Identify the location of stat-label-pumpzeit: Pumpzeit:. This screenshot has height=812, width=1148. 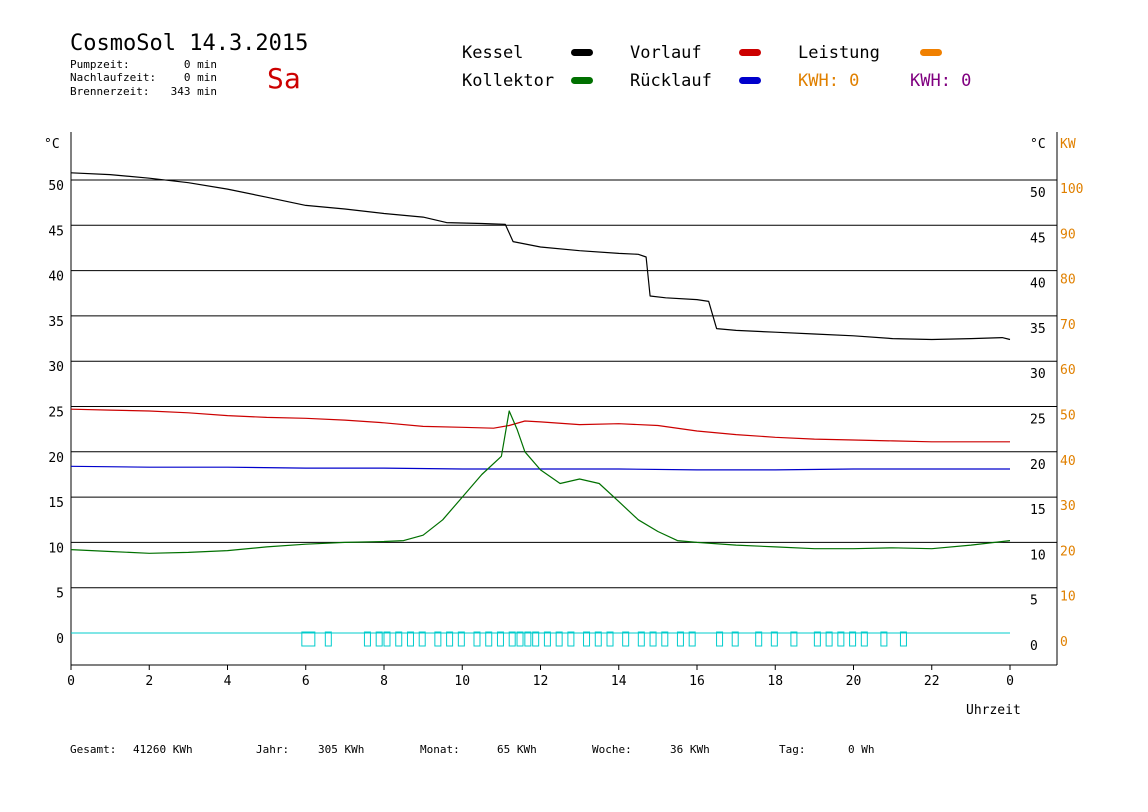
(100, 64).